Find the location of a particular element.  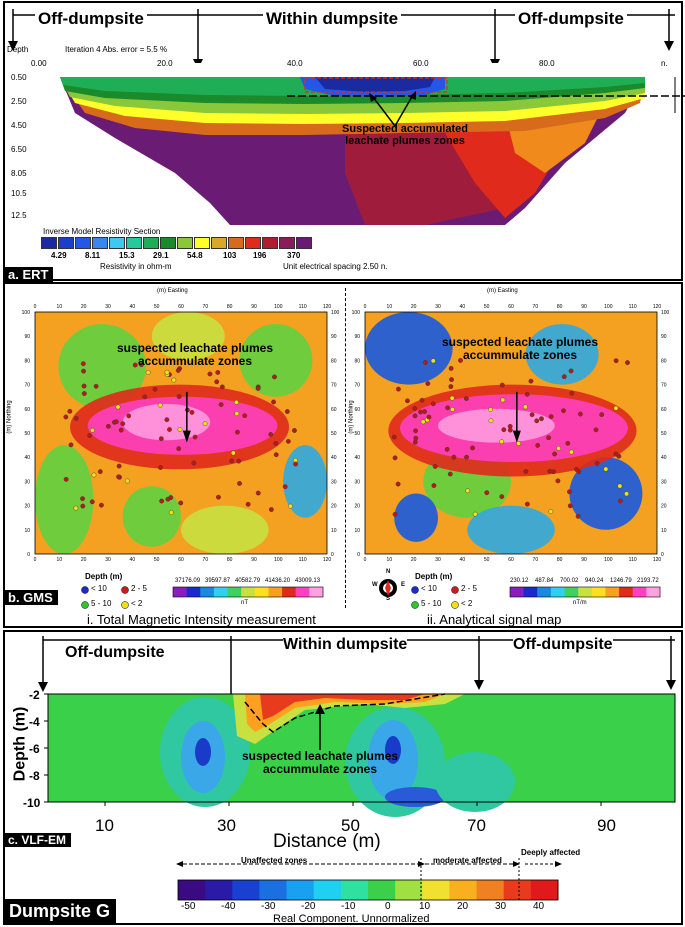

ert-legend-value: 29.1 is located at coordinates (161, 255).